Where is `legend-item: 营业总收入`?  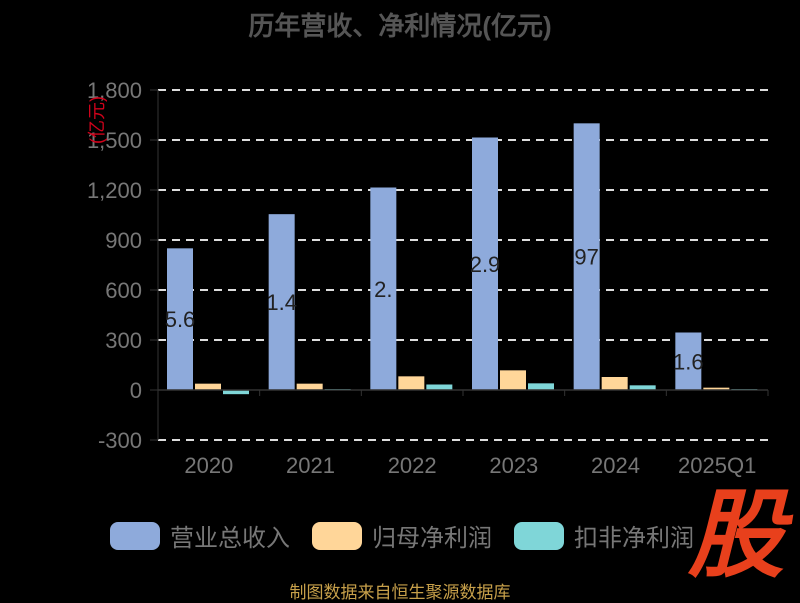
legend-item: 营业总收入 is located at coordinates (200, 535).